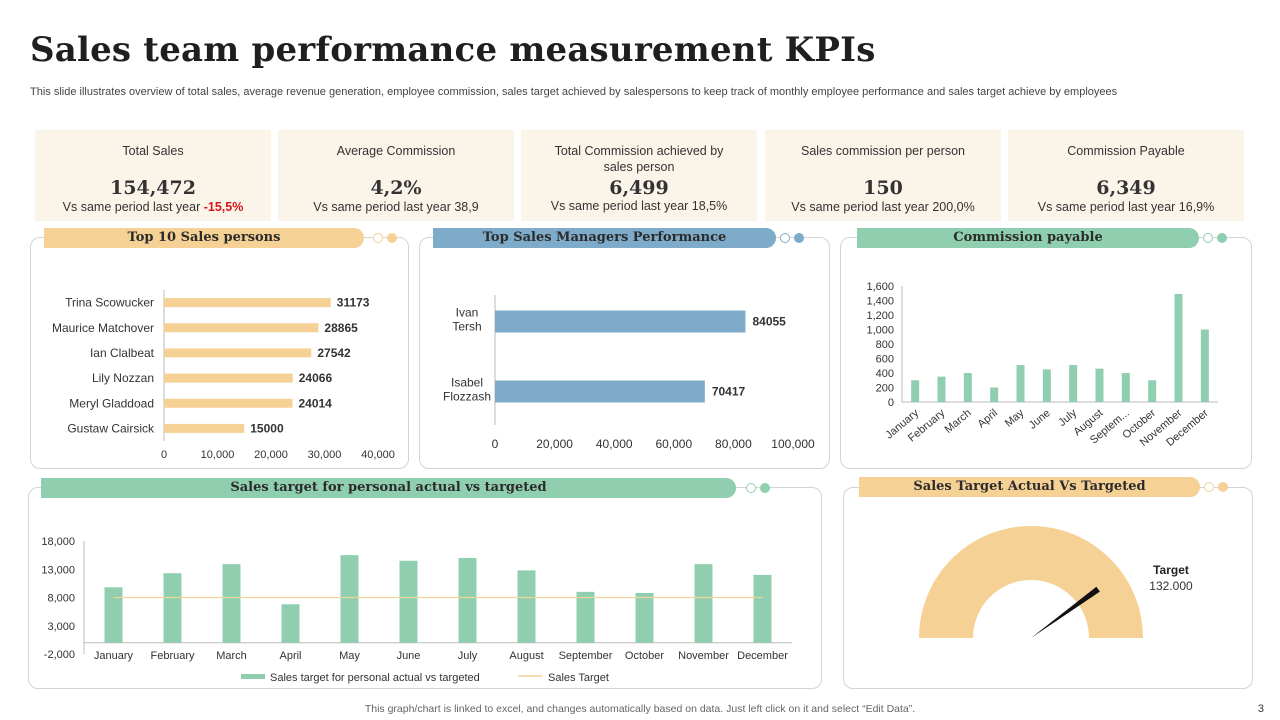 This screenshot has height=720, width=1280. What do you see at coordinates (953, 207) in the screenshot?
I see `kpi-comparison-value: 200,0%` at bounding box center [953, 207].